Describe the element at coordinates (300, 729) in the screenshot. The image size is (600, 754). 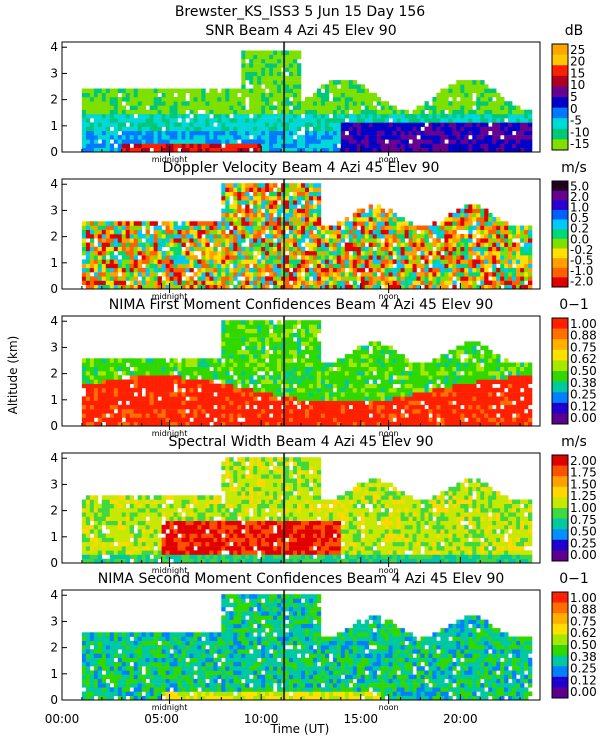
I see `x-axis-label: Time (UT)` at that location.